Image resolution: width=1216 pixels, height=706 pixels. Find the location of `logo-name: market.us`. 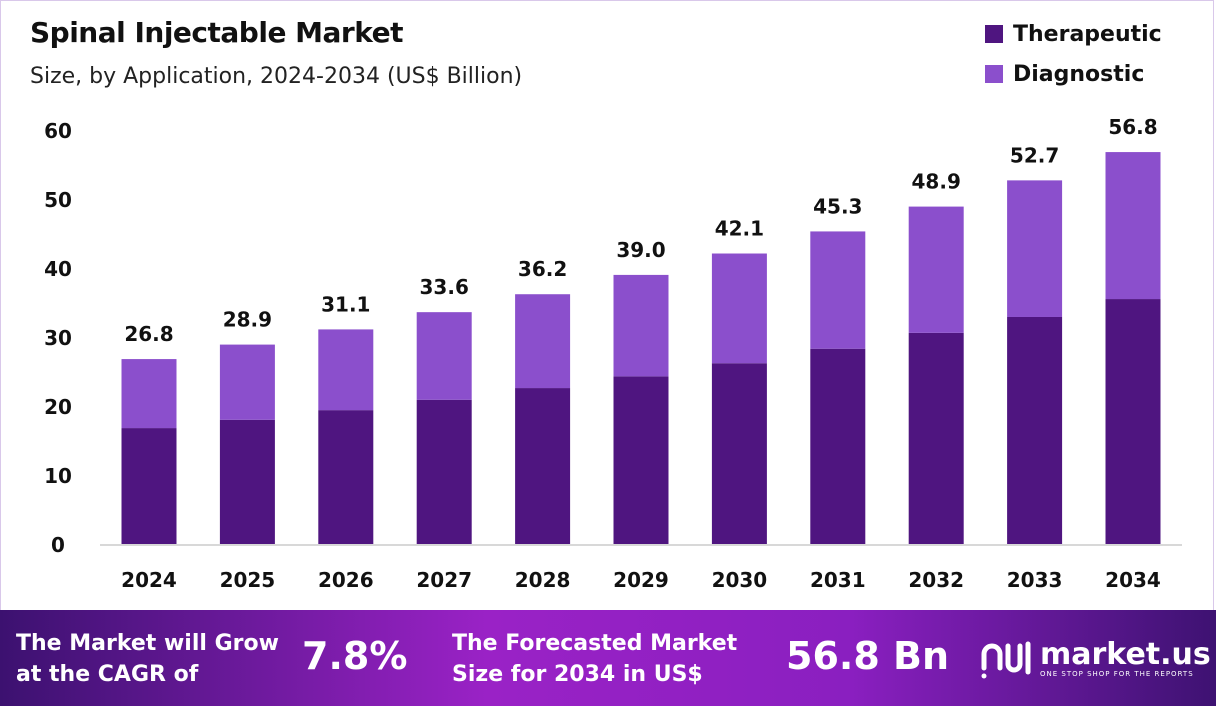

logo-name: market.us is located at coordinates (1125, 654).